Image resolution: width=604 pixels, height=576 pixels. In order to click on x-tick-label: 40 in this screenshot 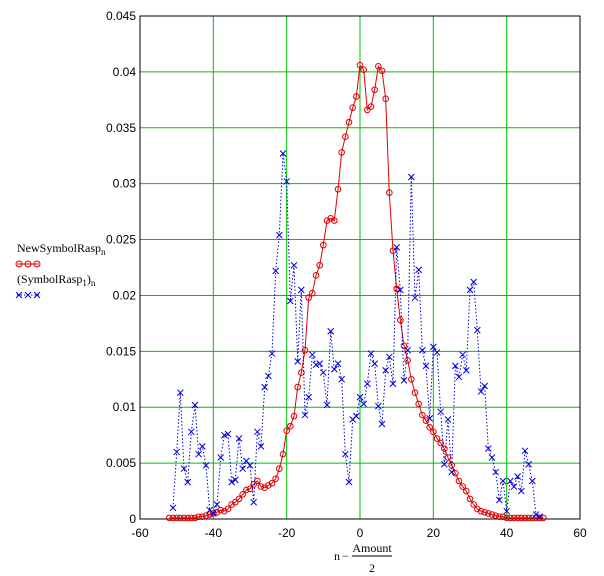, I will do `click(507, 533)`.